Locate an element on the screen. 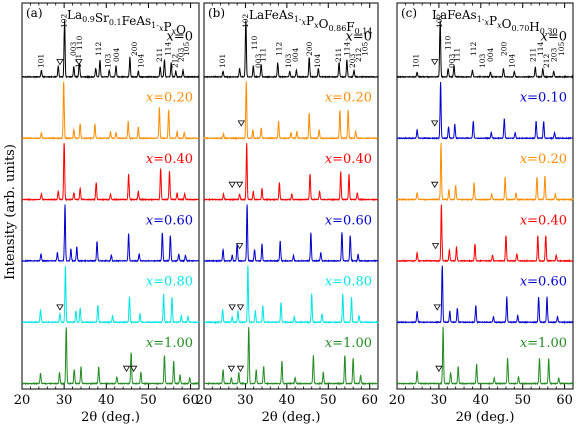 The height and width of the screenshot is (427, 581). panel-label: (a) is located at coordinates (34, 13).